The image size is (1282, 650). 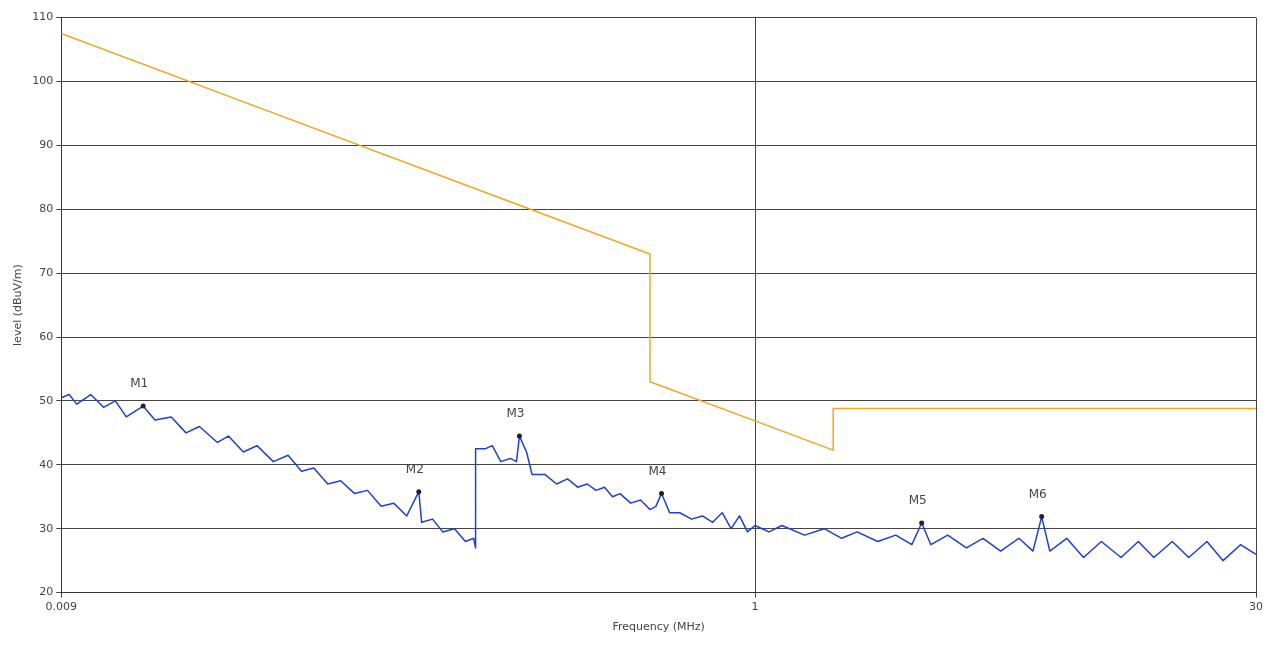 What do you see at coordinates (46, 145) in the screenshot?
I see `y-tick-label: 90` at bounding box center [46, 145].